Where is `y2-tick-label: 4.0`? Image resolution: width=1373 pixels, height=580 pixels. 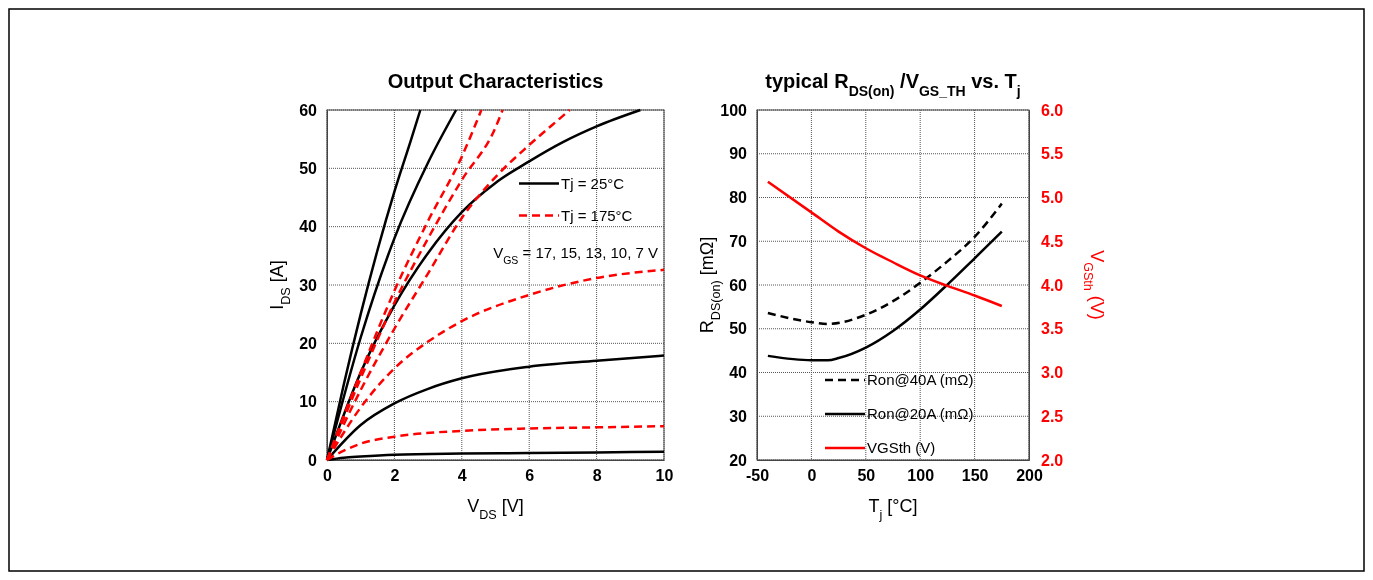 y2-tick-label: 4.0 is located at coordinates (1052, 285).